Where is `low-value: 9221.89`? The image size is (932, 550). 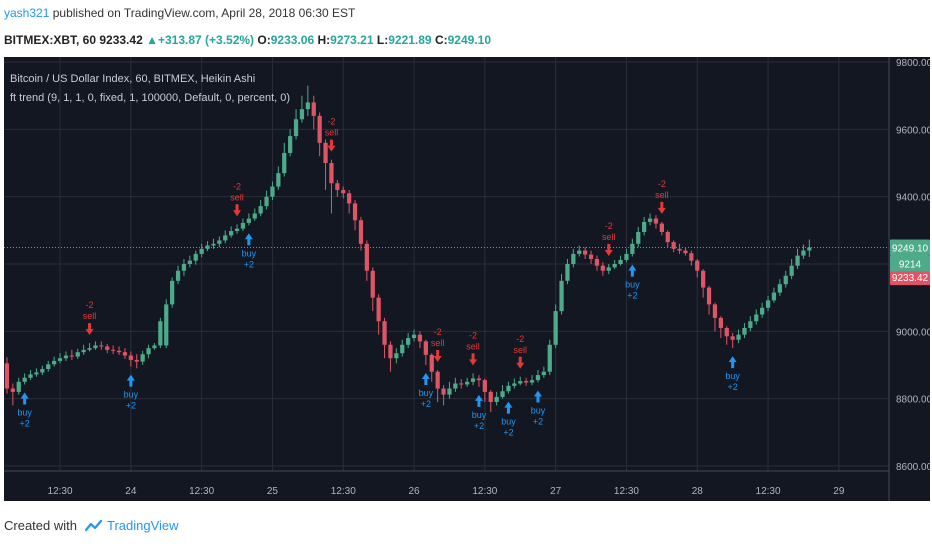
low-value: 9221.89 is located at coordinates (410, 40).